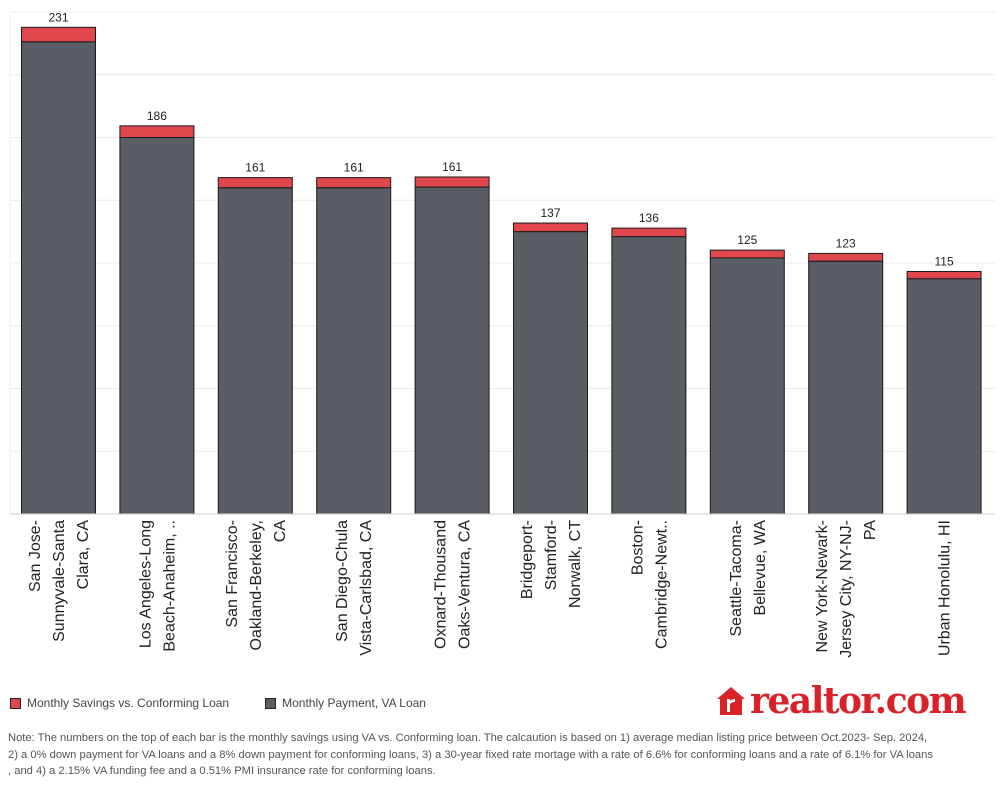  Describe the element at coordinates (145, 584) in the screenshot. I see `x-tick-line: Los Angeles-Long` at that location.